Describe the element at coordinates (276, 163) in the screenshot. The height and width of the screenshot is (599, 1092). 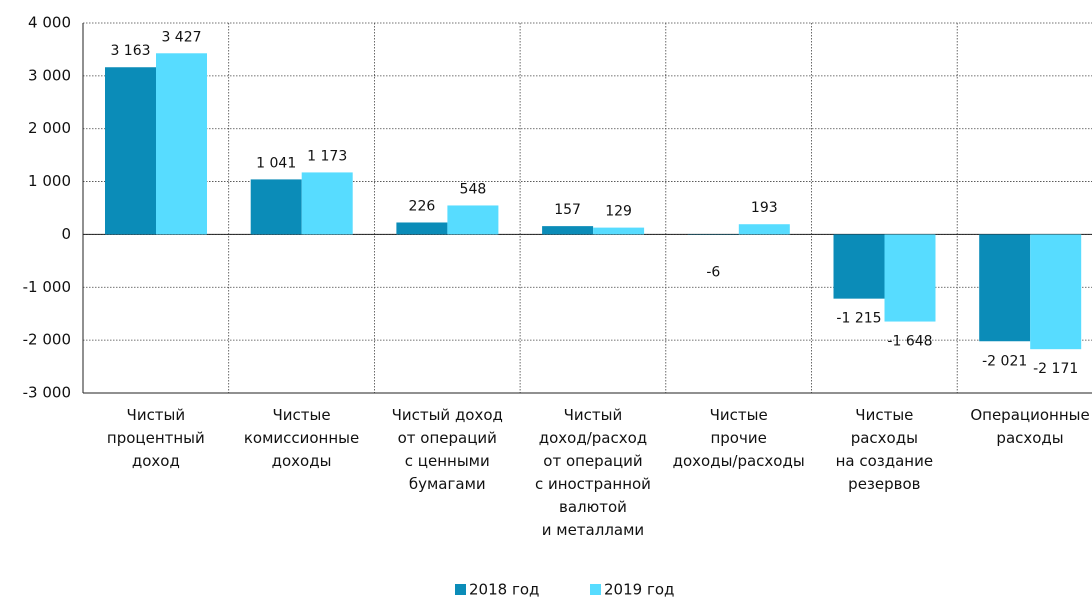
I see `value-label: 1 041` at that location.